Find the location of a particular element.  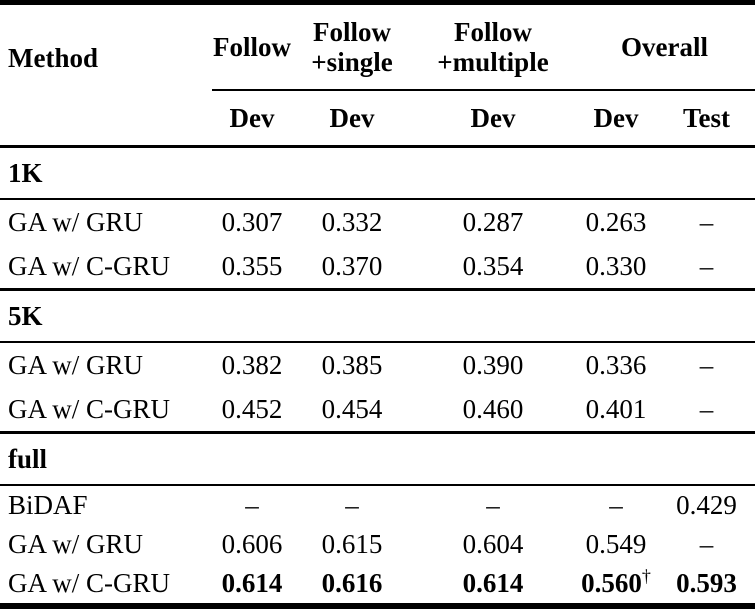

dev-subheader-follow: Dev is located at coordinates (252, 117).